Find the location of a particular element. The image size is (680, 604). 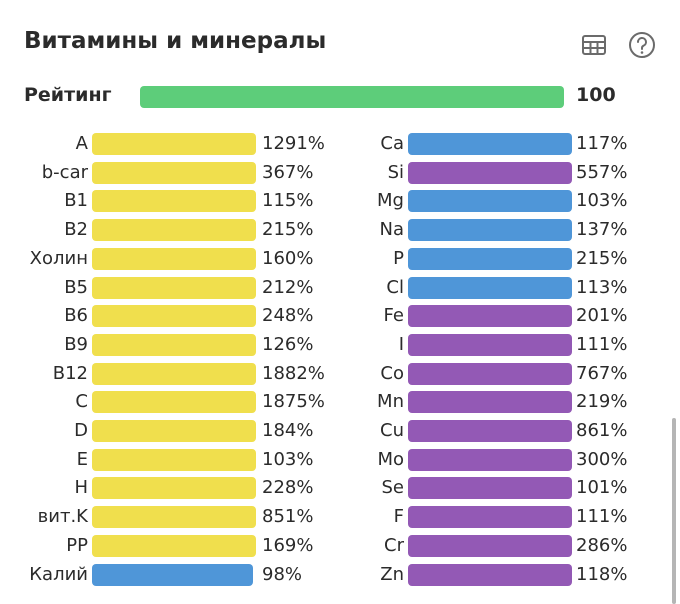

nutrient-row: B6 248% is located at coordinates (340, 316).